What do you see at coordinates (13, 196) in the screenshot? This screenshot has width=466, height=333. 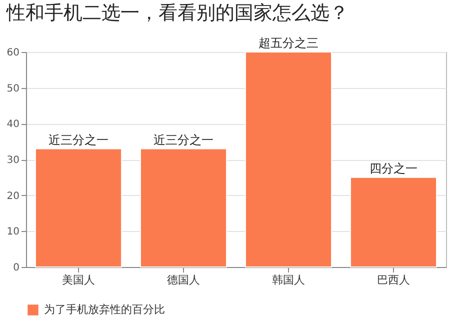 I see `y-tick-label: 20` at bounding box center [13, 196].